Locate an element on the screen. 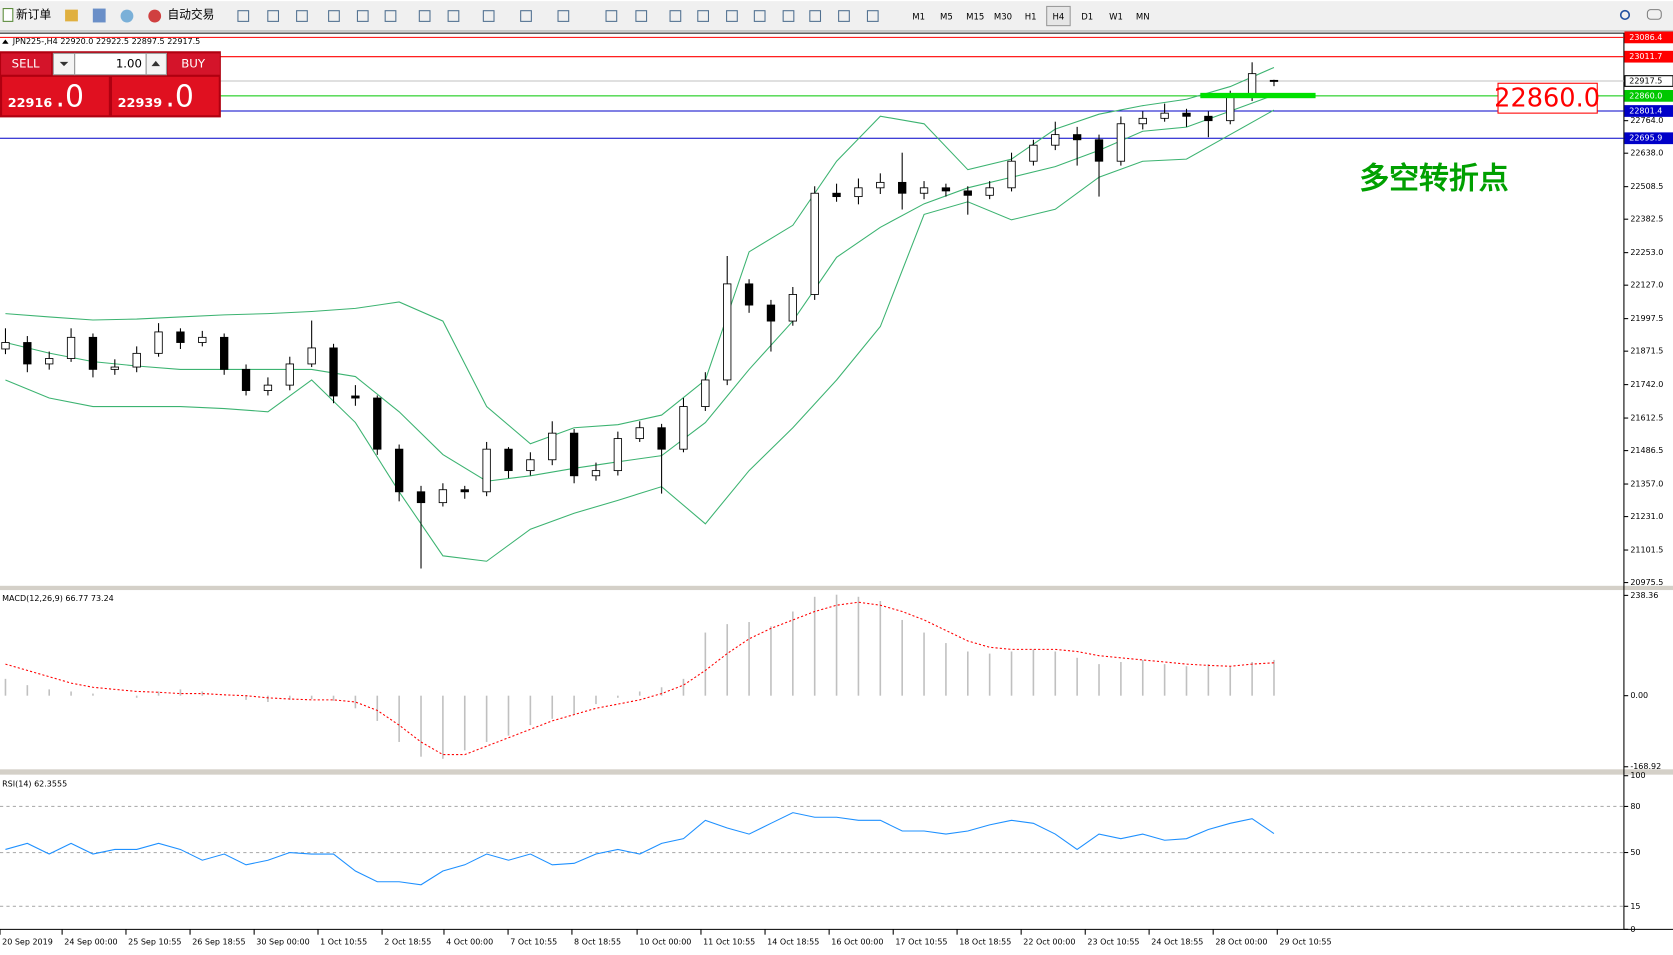 This screenshot has width=1673, height=955. timeframe-button: M1 is located at coordinates (918, 18).